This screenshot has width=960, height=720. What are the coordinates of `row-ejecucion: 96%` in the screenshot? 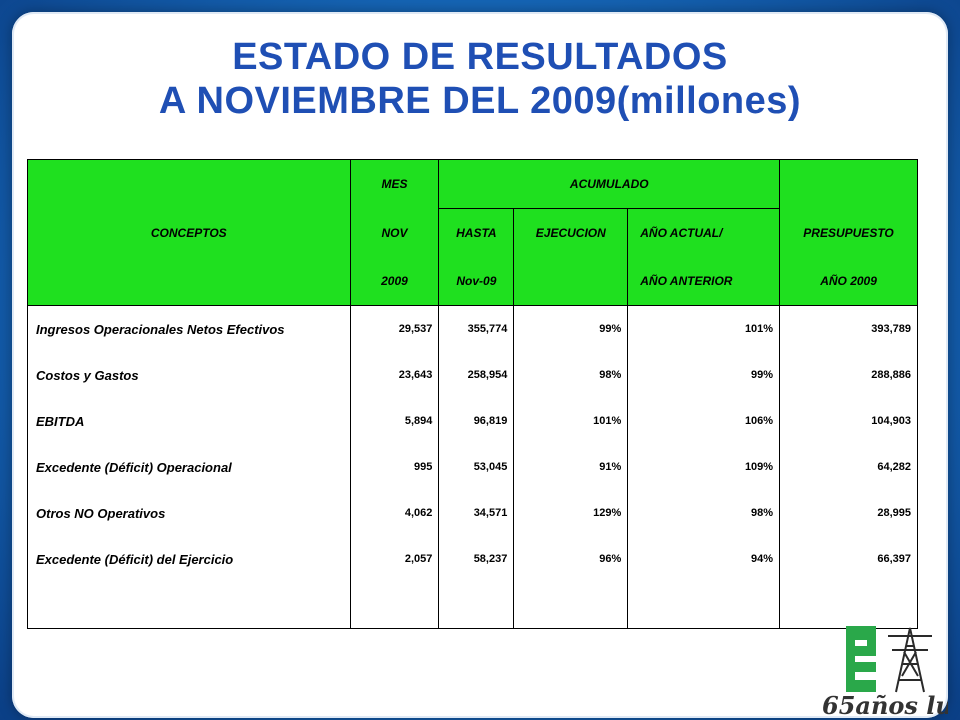 It's located at (571, 559).